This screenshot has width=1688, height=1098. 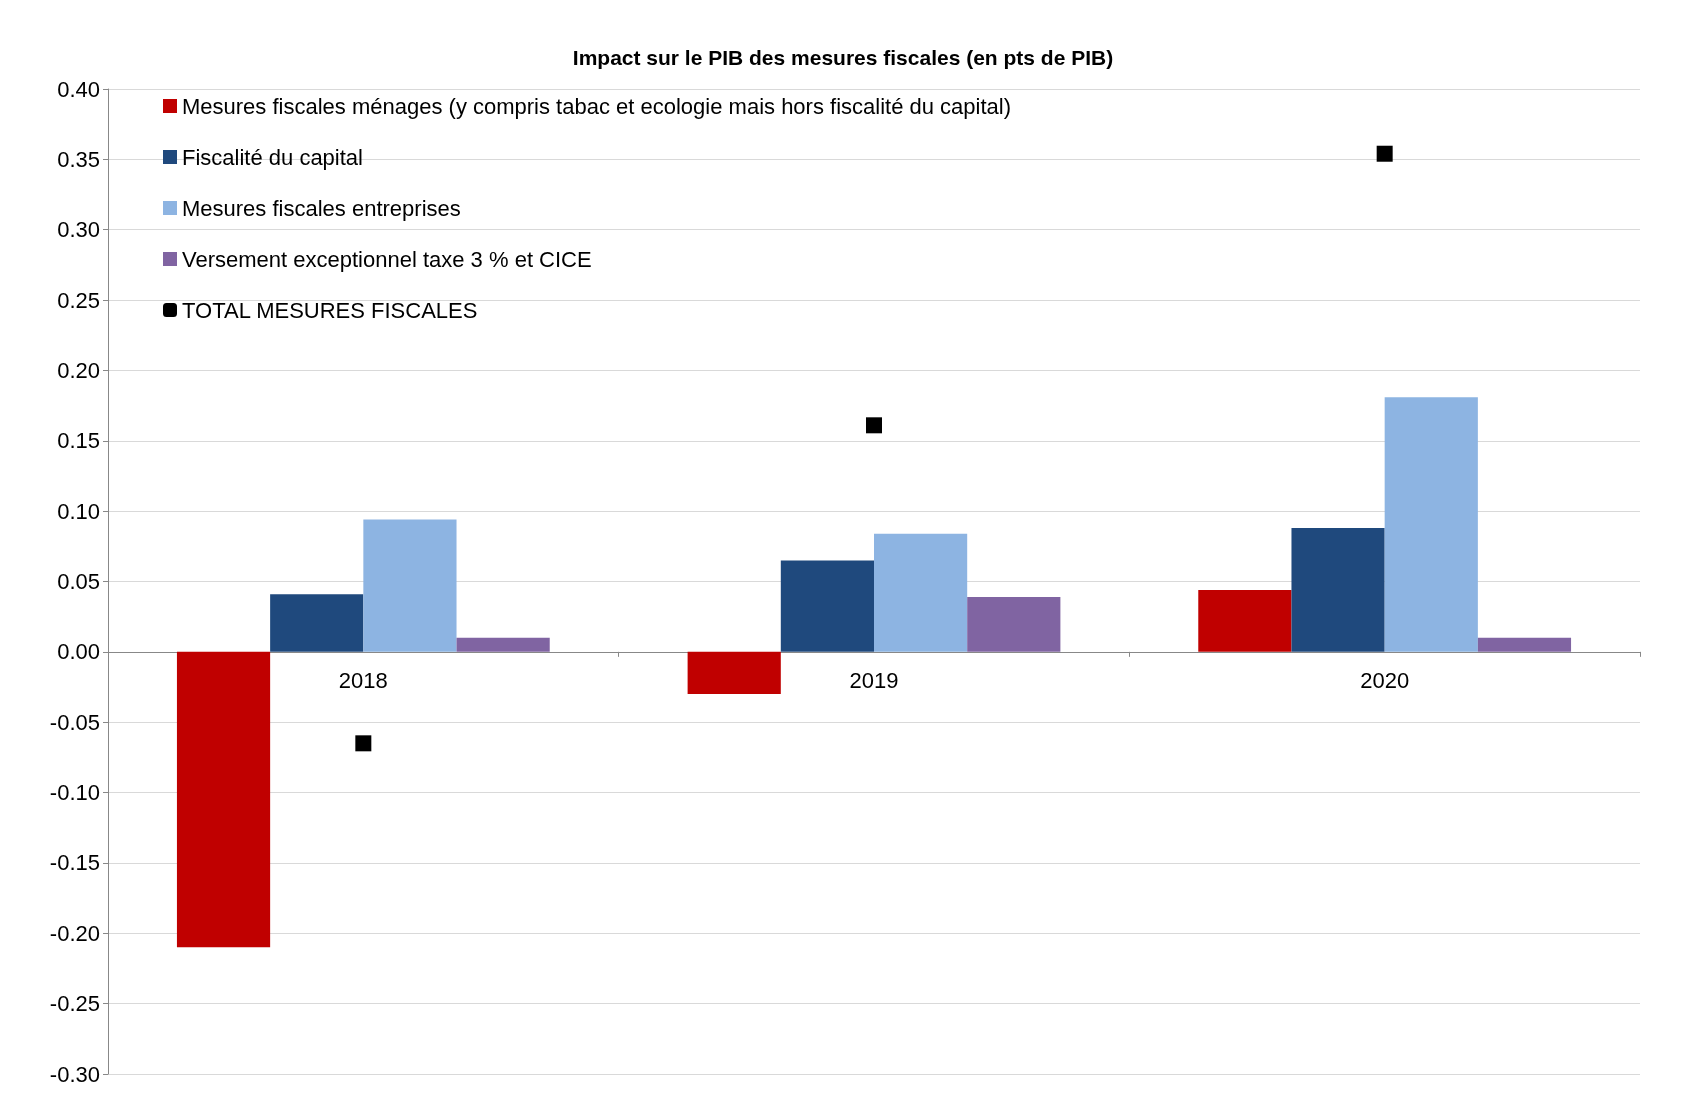 What do you see at coordinates (843, 57) in the screenshot?
I see `chart-title: Impact sur le PIB des mesures fiscales (en pts de PIB)` at bounding box center [843, 57].